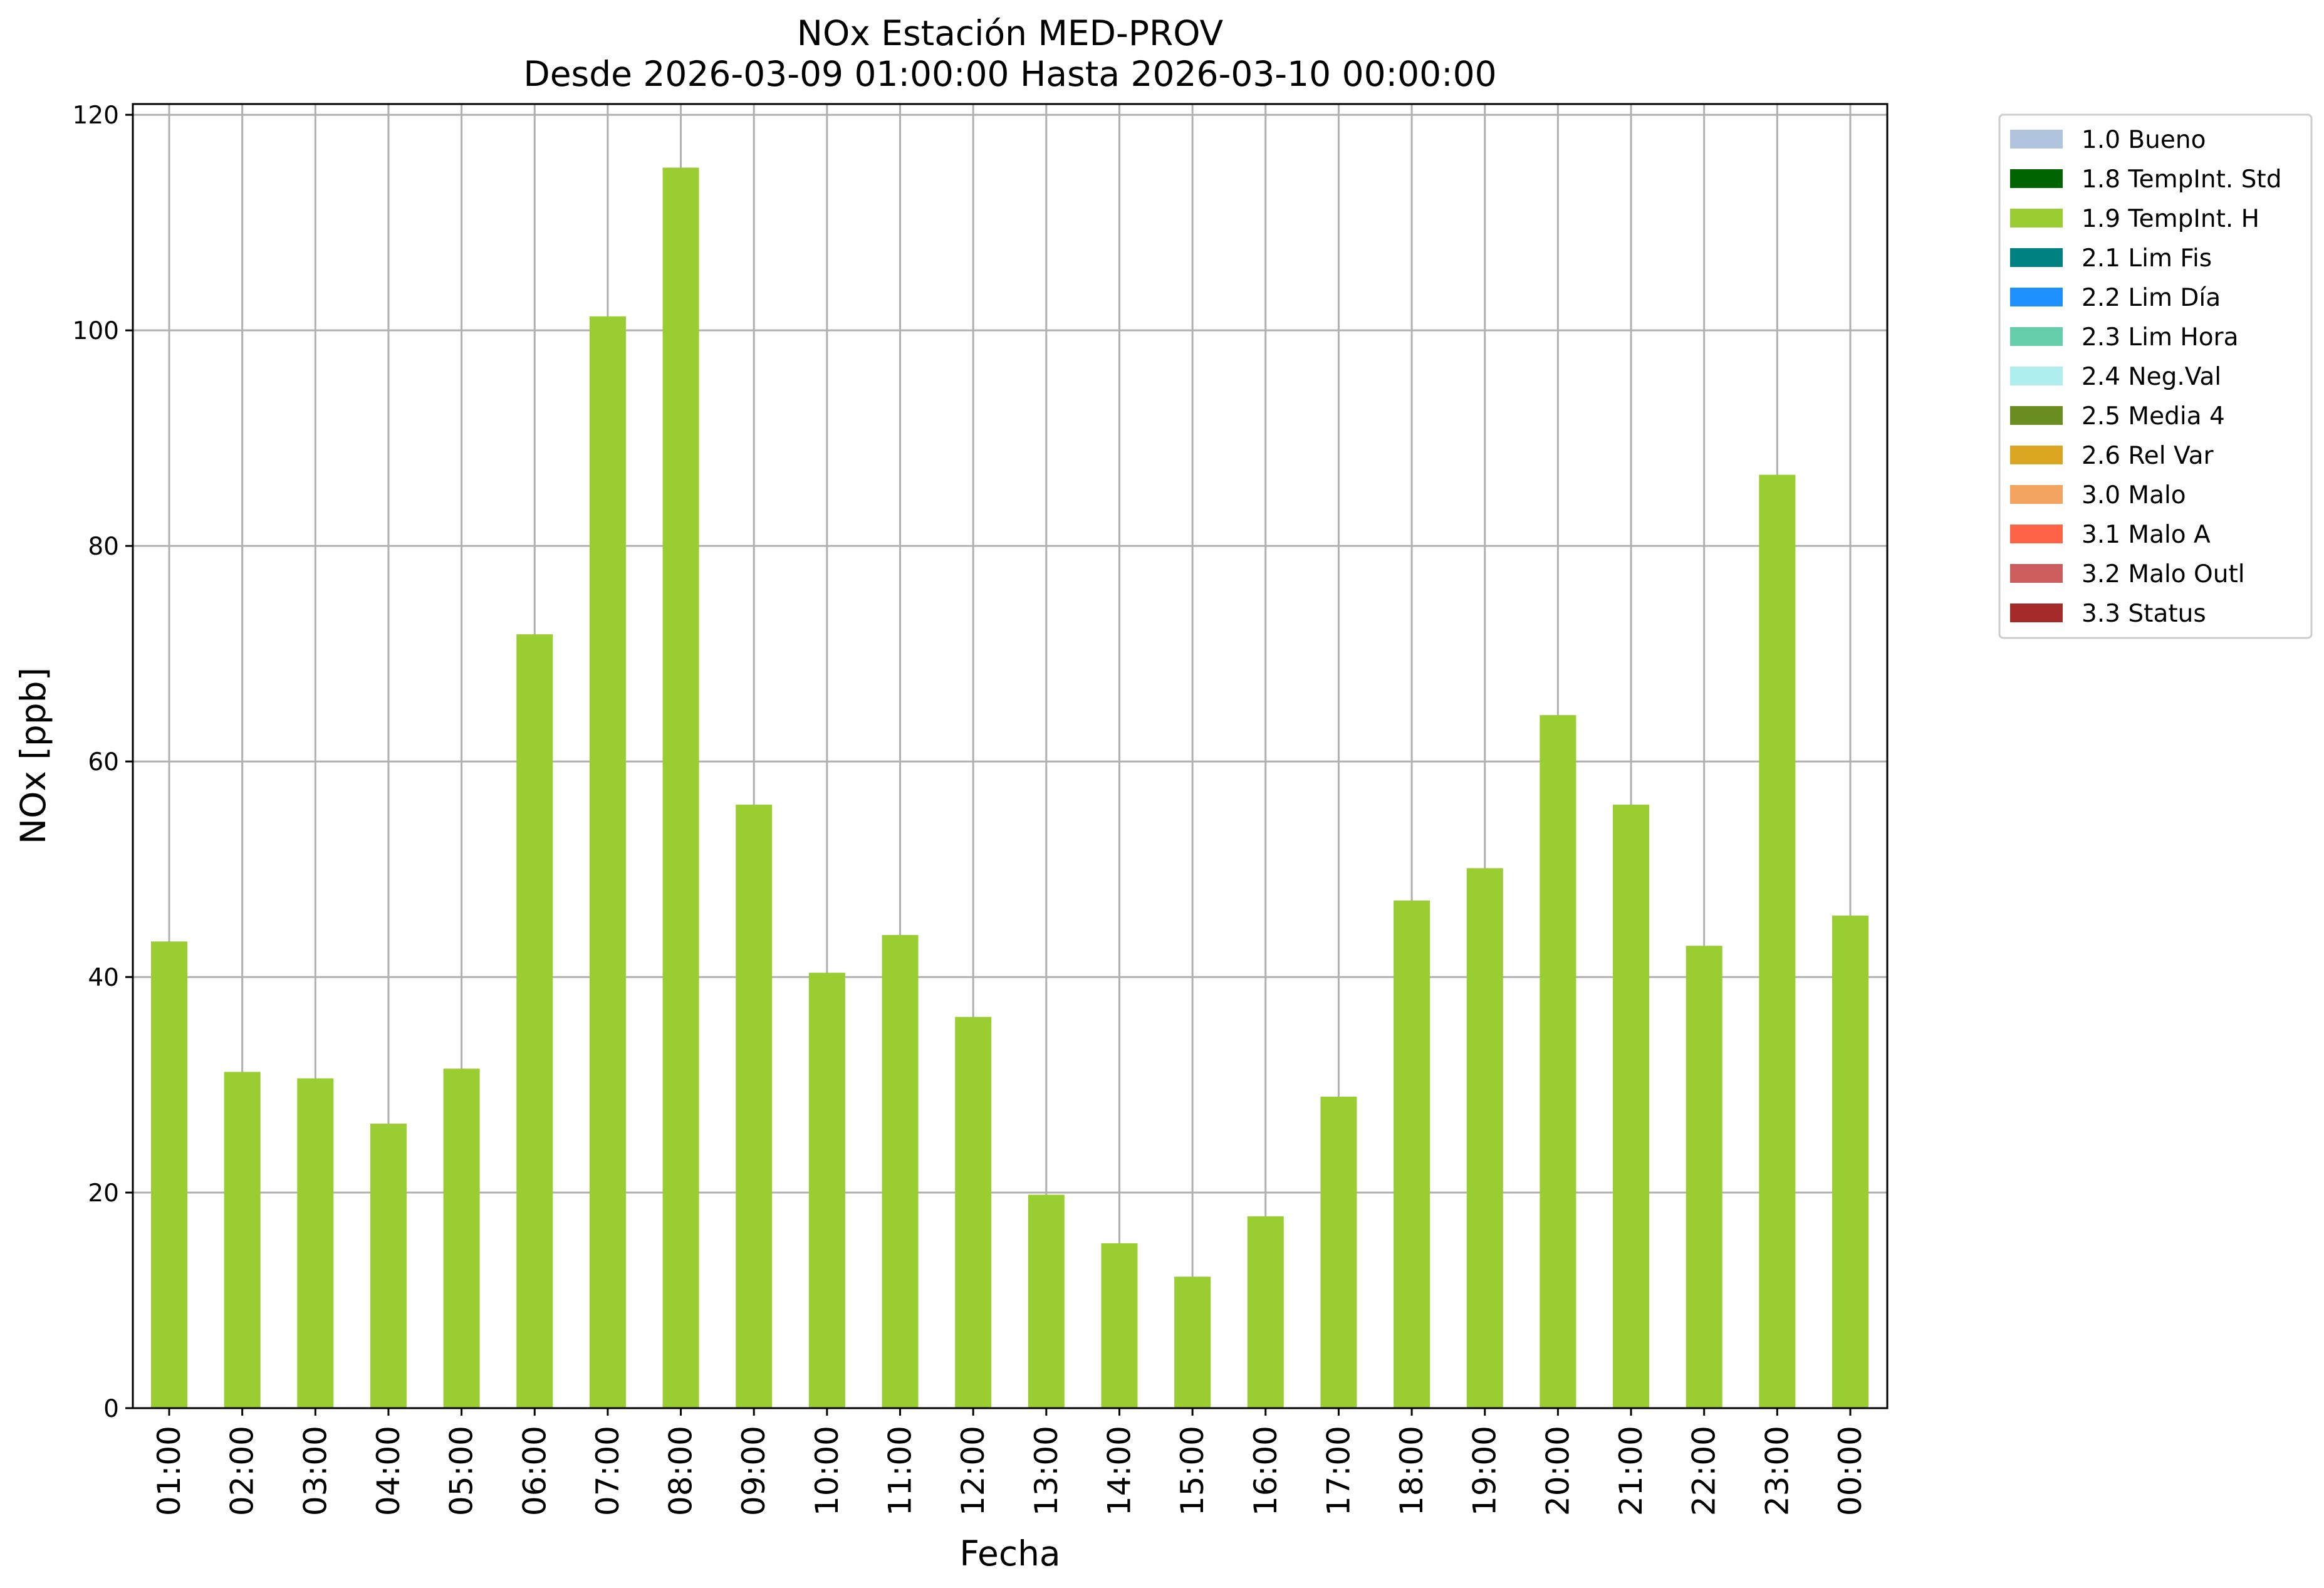  What do you see at coordinates (1119, 1326) in the screenshot?
I see `bar-14:00` at bounding box center [1119, 1326].